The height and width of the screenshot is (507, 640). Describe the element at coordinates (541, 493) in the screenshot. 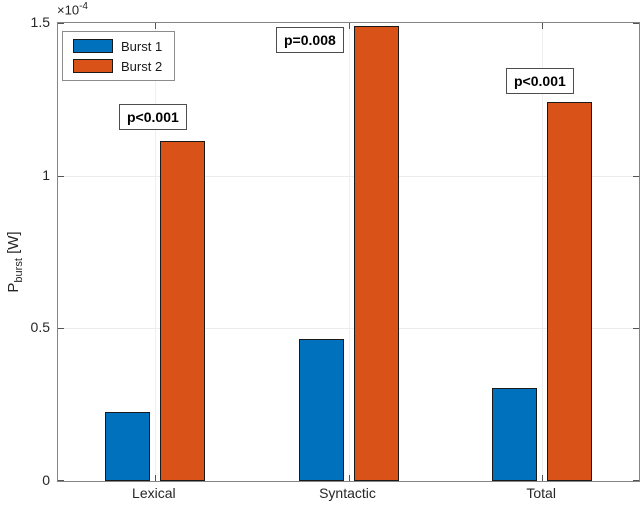

I see `x-tick-label-total: Total` at that location.